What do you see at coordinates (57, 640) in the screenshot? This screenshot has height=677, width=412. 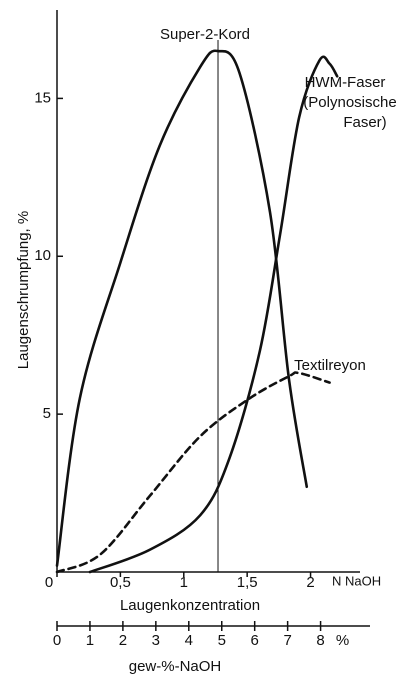 I see `x2-tick-label: 0` at bounding box center [57, 640].